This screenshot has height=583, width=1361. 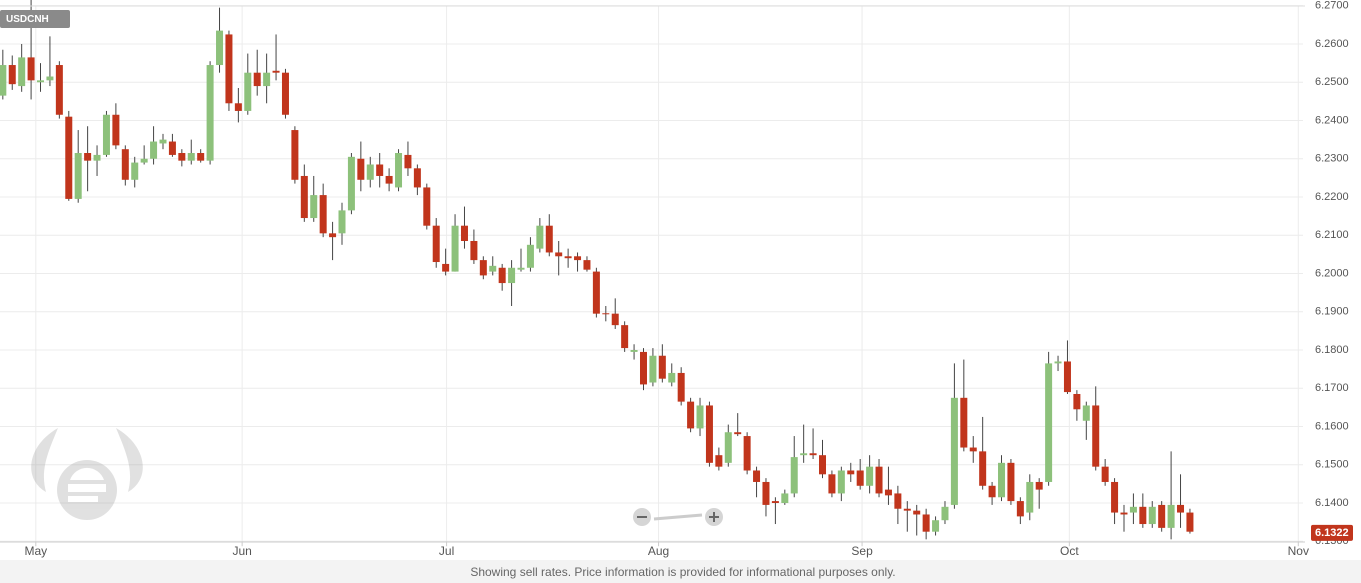 I want to click on y-tick-label: 6.1500, so click(x=1332, y=465).